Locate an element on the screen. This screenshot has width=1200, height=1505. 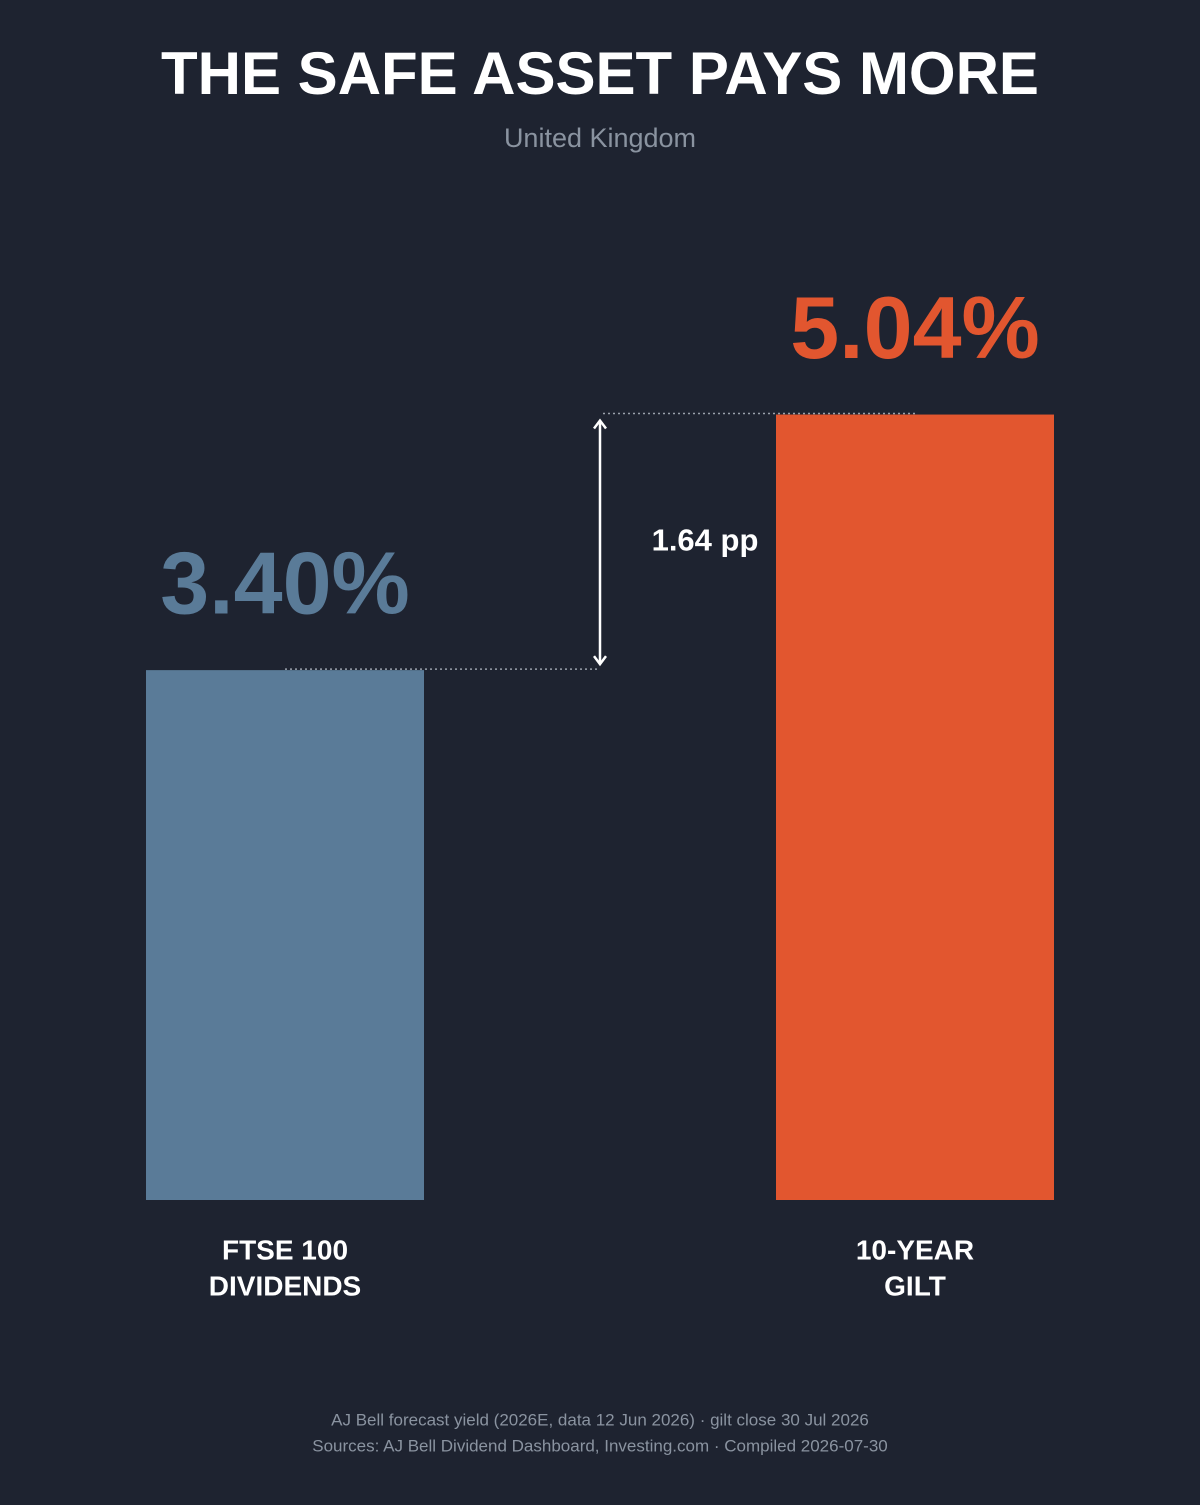
value-label: 5.04% is located at coordinates (915, 327).